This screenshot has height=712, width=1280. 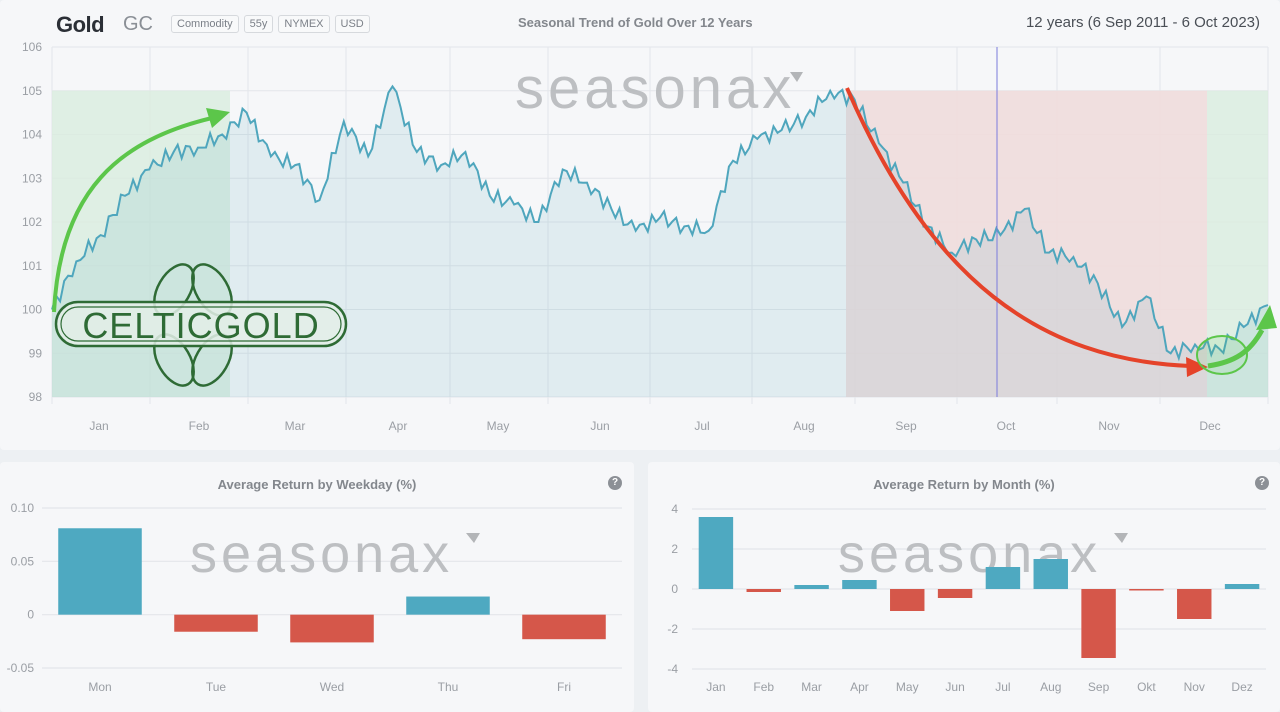 I want to click on y-tick-label: -2, so click(x=672, y=629).